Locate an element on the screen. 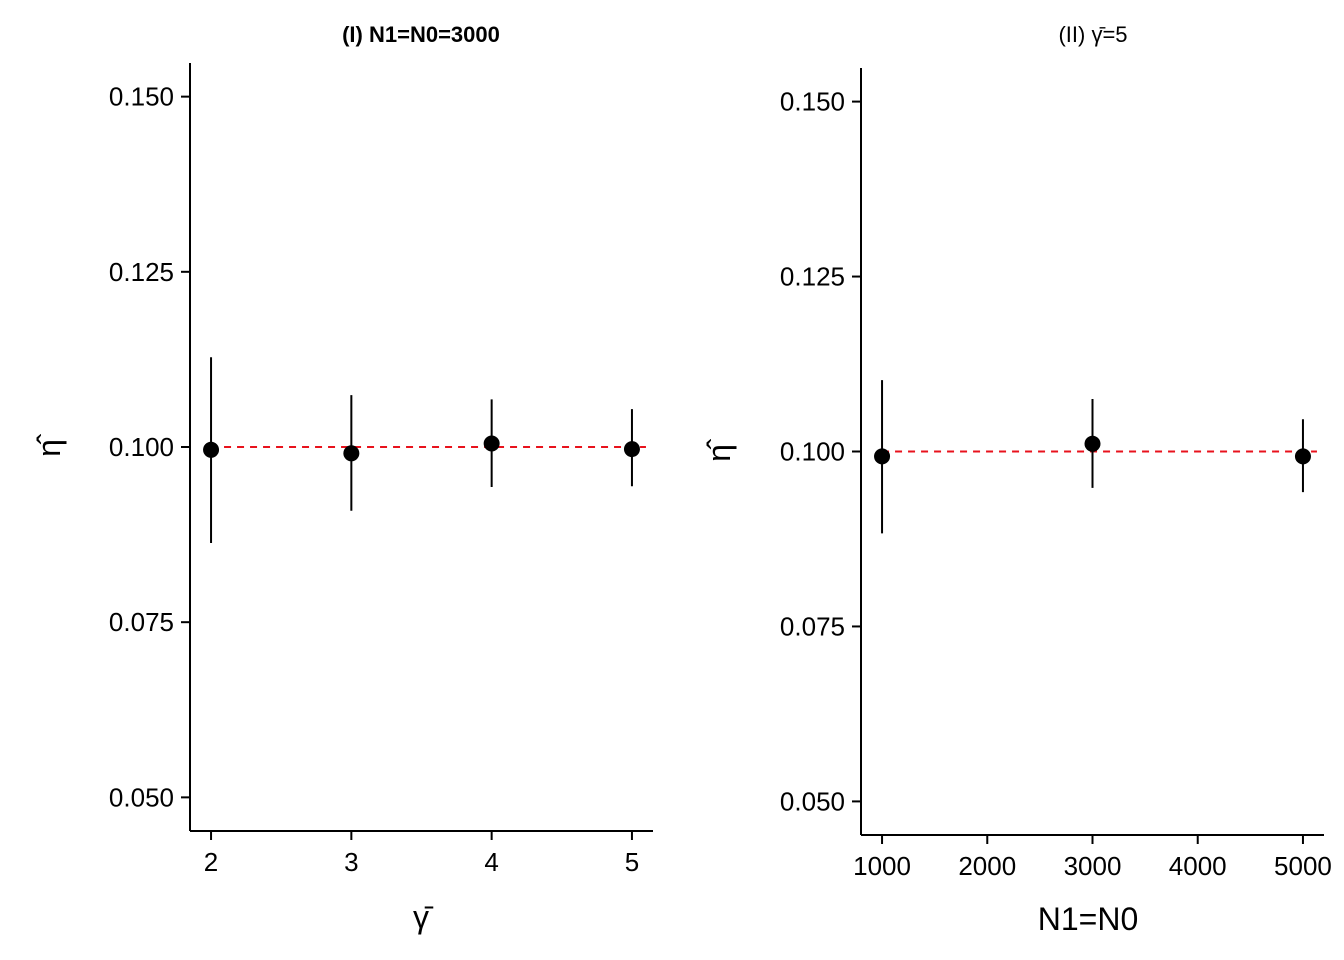 This screenshot has width=1344, height=960. panel-2-x-tick-label: 2000 is located at coordinates (987, 866).